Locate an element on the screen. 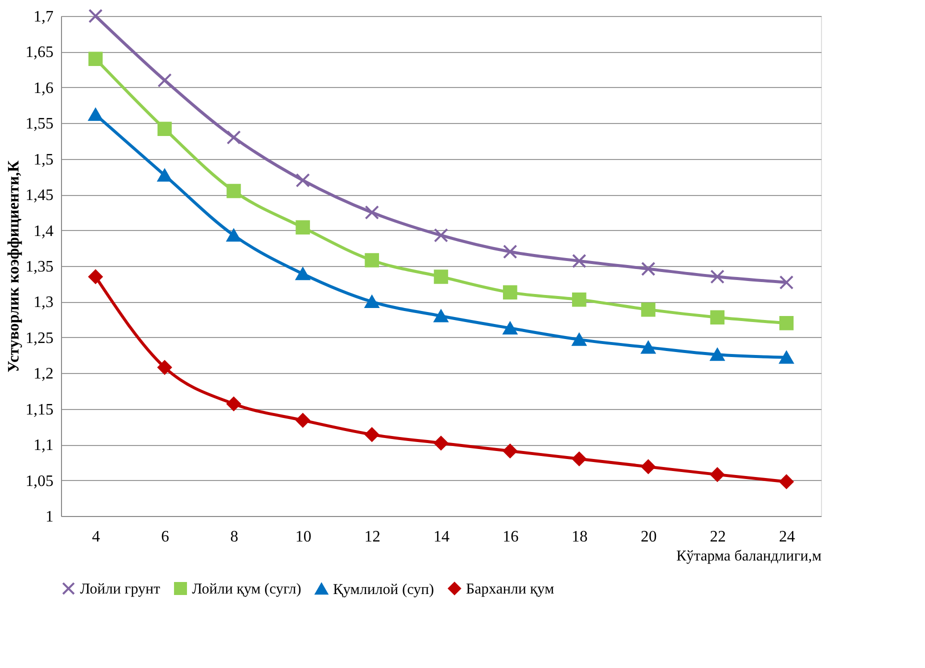 This screenshot has width=925, height=668. y-tick-label: 1,35 is located at coordinates (40, 267).